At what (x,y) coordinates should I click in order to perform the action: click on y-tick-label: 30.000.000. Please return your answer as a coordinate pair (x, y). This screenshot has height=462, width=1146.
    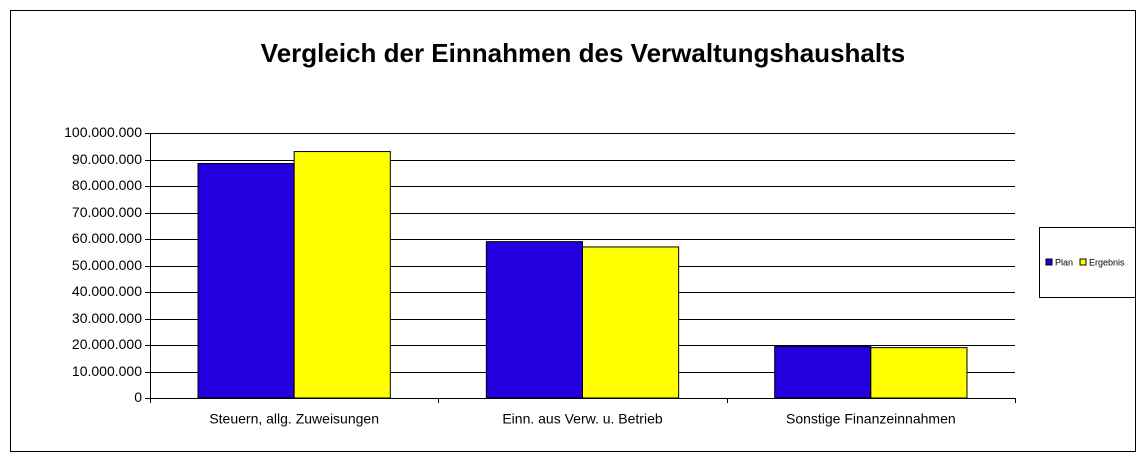
    Looking at the image, I should click on (107, 318).